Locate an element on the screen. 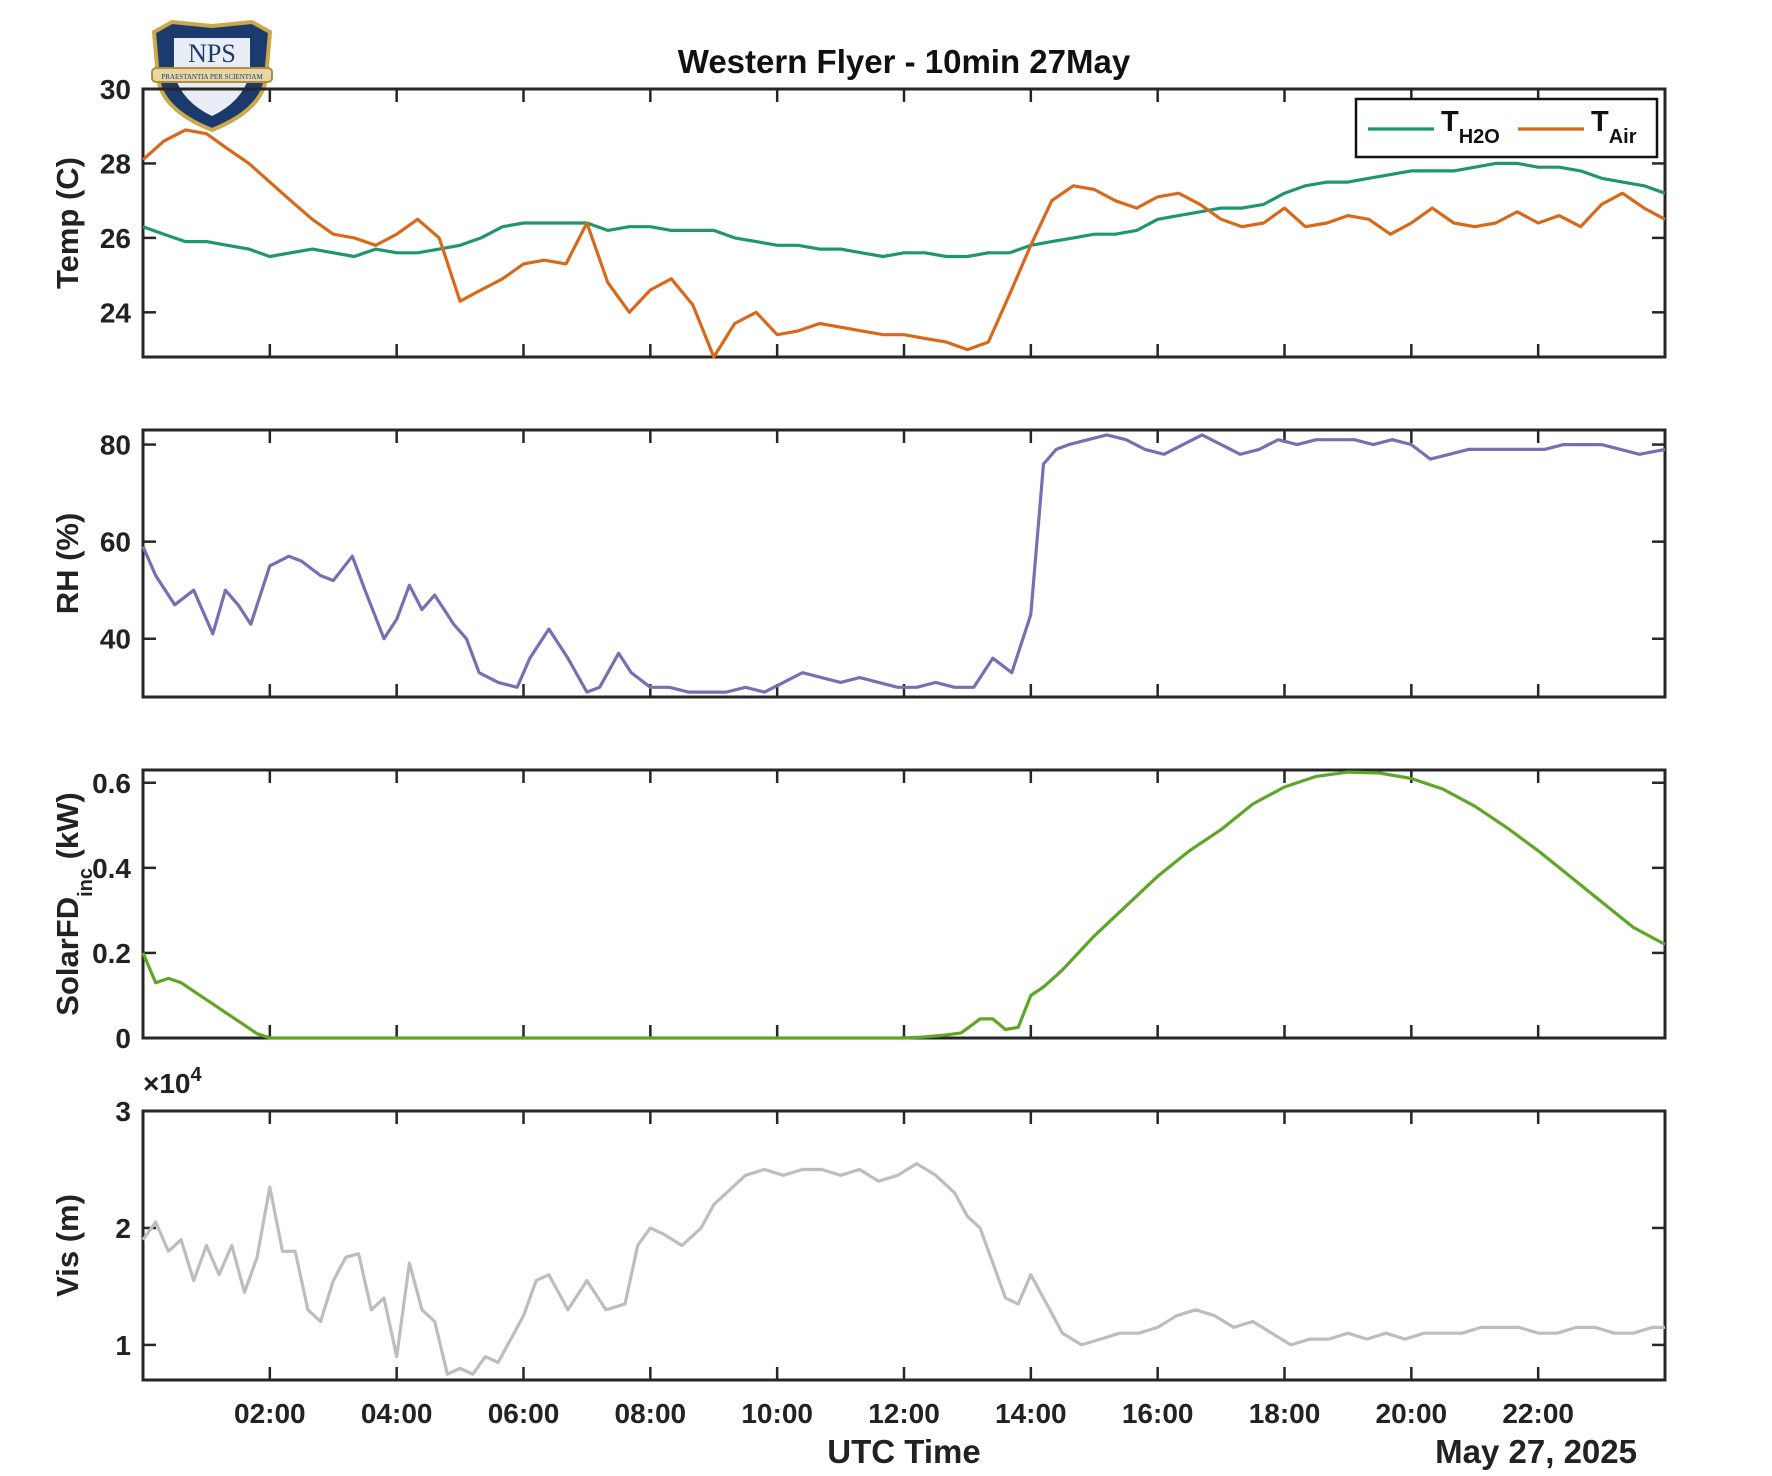  series-line-t-air is located at coordinates (903, 243).